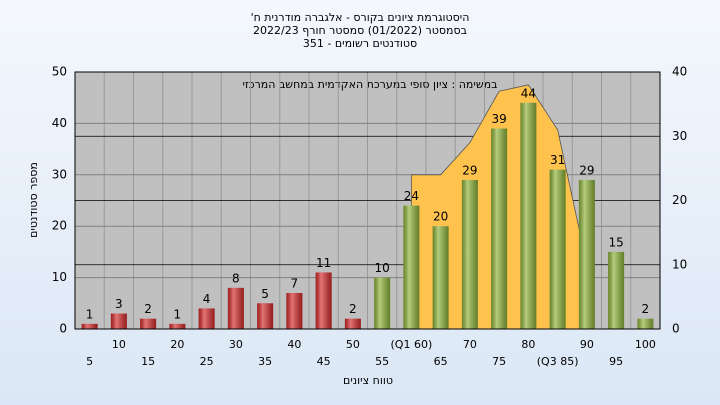 The height and width of the screenshot is (405, 720). I want to click on data-label: 39, so click(498, 119).